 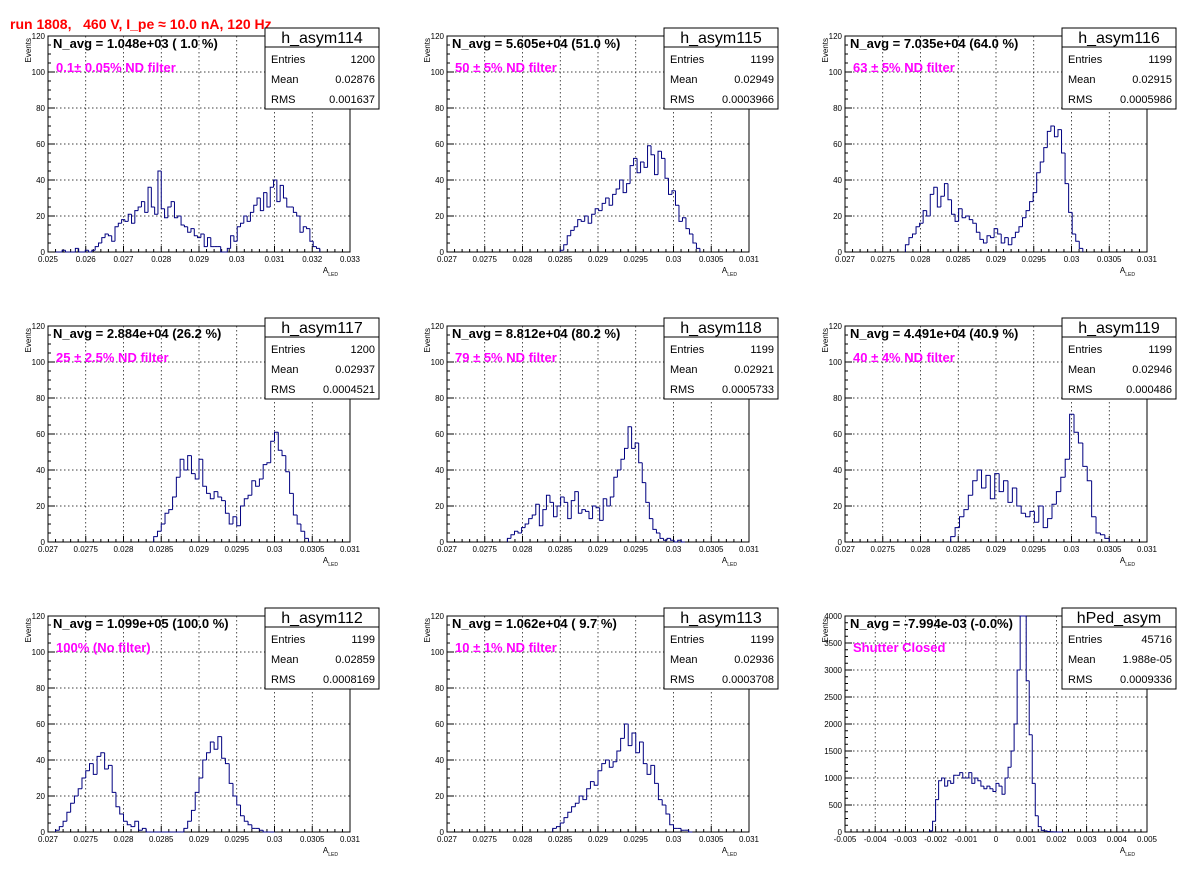 What do you see at coordinates (350, 839) in the screenshot?
I see `x-tick-label: 0.031` at bounding box center [350, 839].